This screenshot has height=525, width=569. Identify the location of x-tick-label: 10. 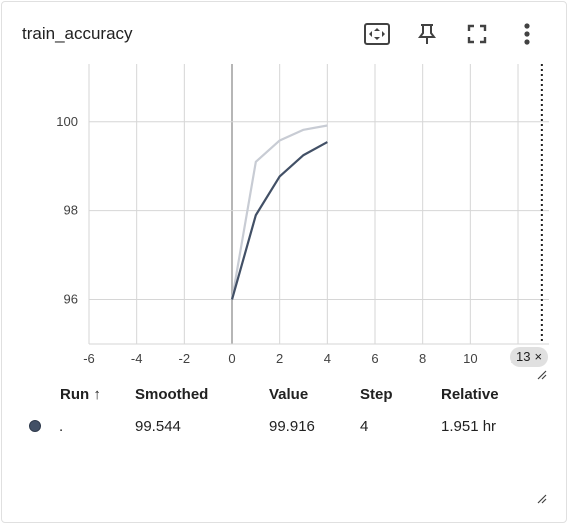
(470, 358).